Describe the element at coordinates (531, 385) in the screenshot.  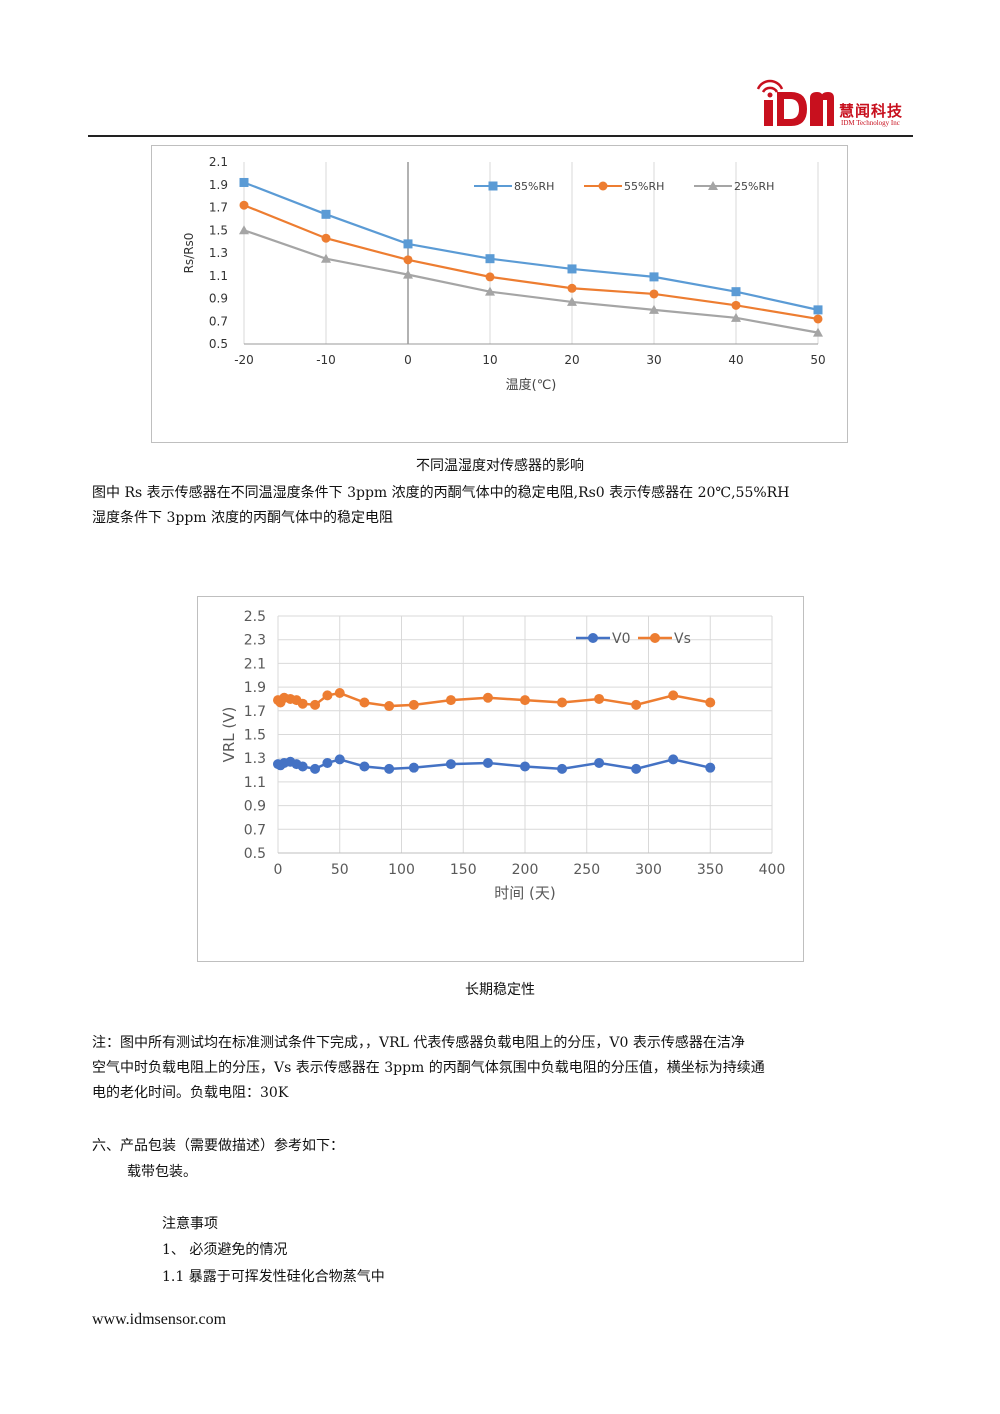
I see `x-axis-title: 温度(℃)` at that location.